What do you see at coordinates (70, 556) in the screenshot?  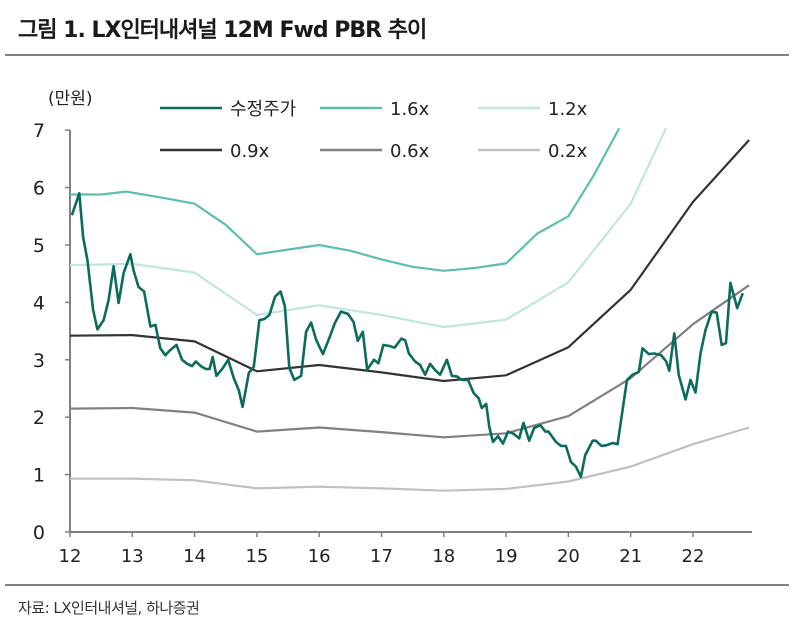 I see `x-tick-label: 12` at bounding box center [70, 556].